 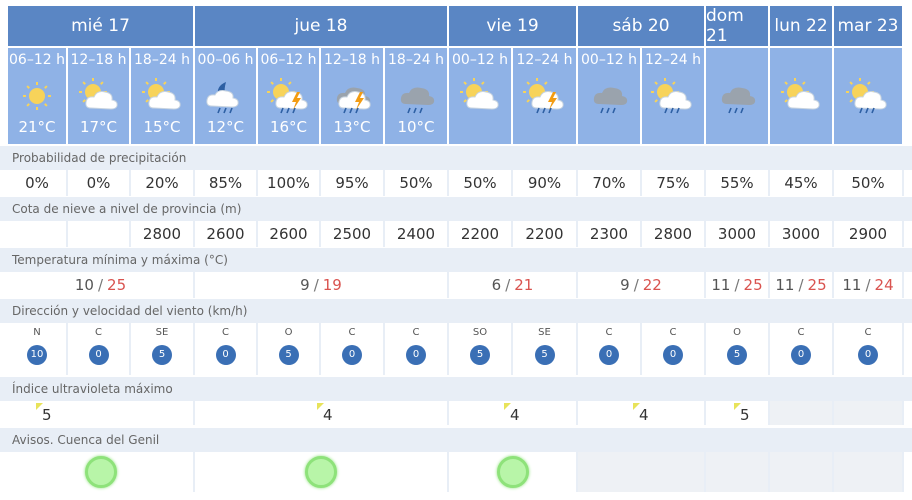 I want to click on wind-direction: O, so click(x=737, y=332).